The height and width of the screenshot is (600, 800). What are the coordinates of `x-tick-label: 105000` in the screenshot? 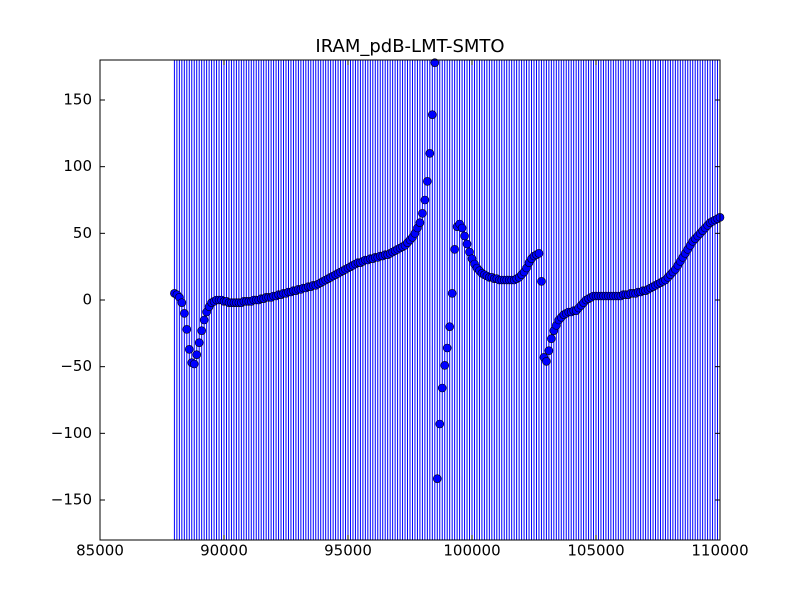 It's located at (595, 551).